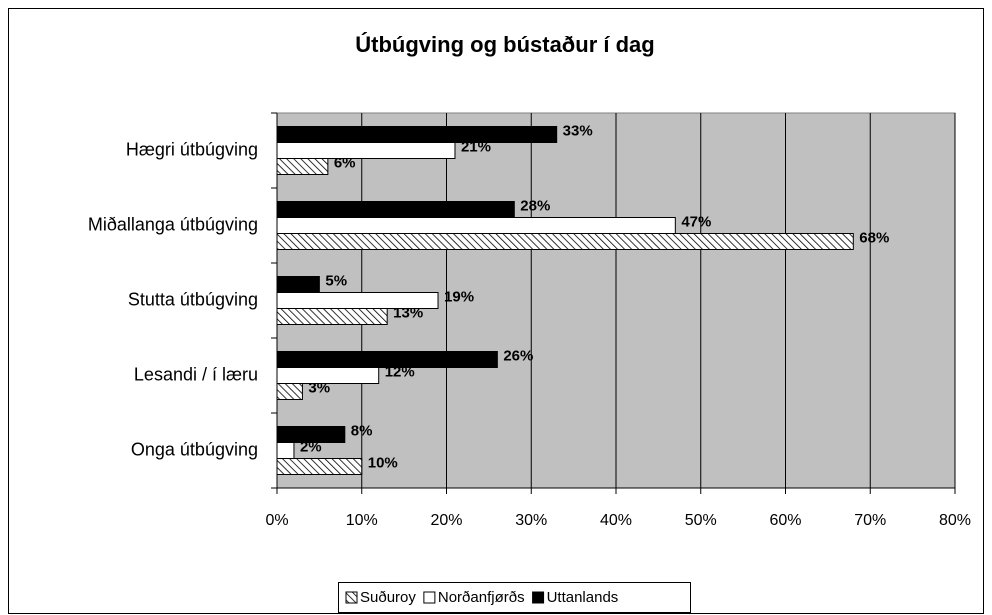 This screenshot has height=615, width=992. I want to click on legend-label: Norðanfjørðs, so click(481, 597).